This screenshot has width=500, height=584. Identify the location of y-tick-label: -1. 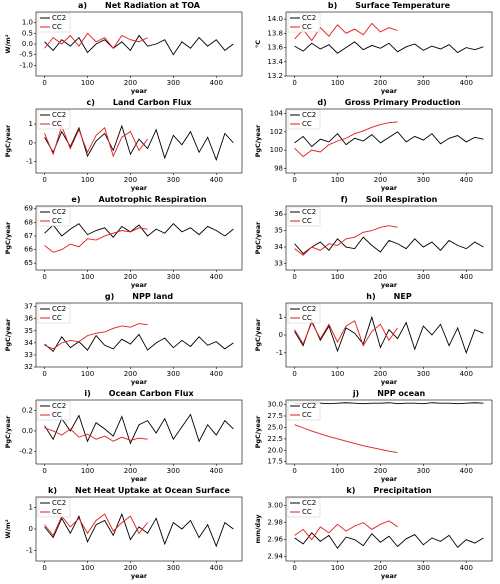
(29, 162).